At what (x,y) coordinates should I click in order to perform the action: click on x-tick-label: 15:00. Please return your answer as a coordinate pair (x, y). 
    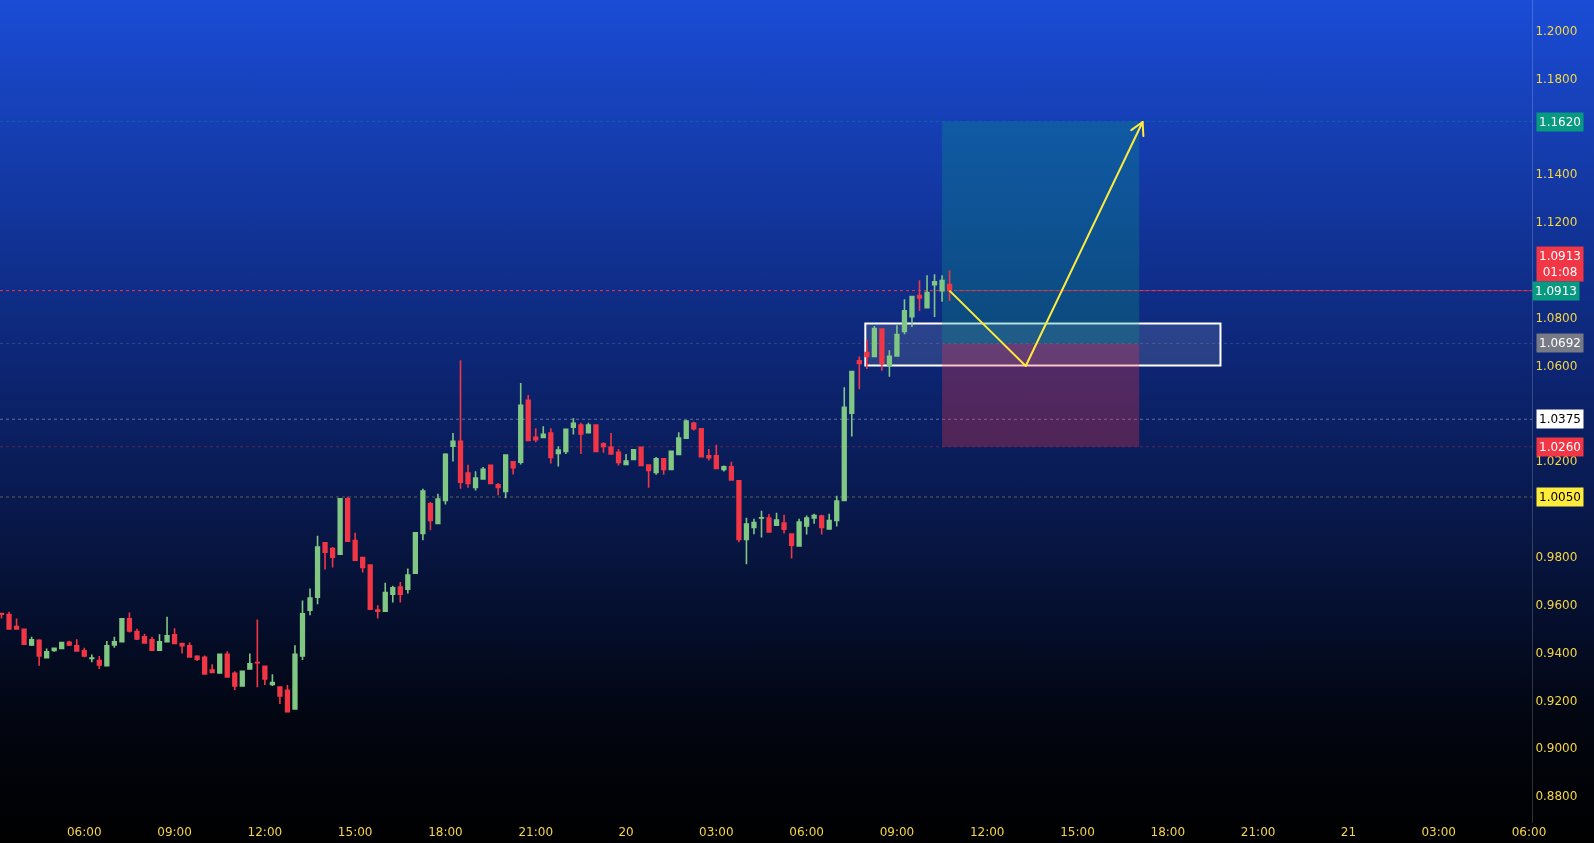
    Looking at the image, I should click on (355, 832).